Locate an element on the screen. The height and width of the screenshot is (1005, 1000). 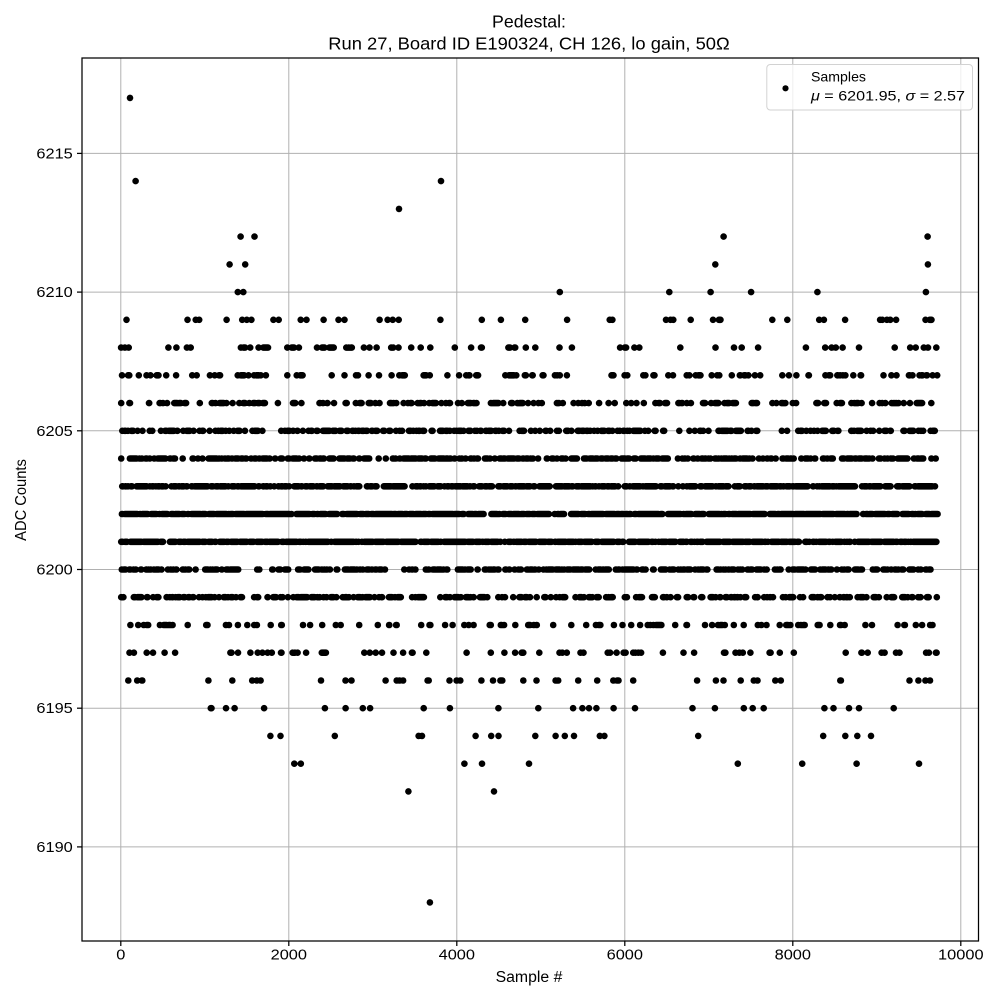
svg-text: 8000 is located at coordinates (793, 956).